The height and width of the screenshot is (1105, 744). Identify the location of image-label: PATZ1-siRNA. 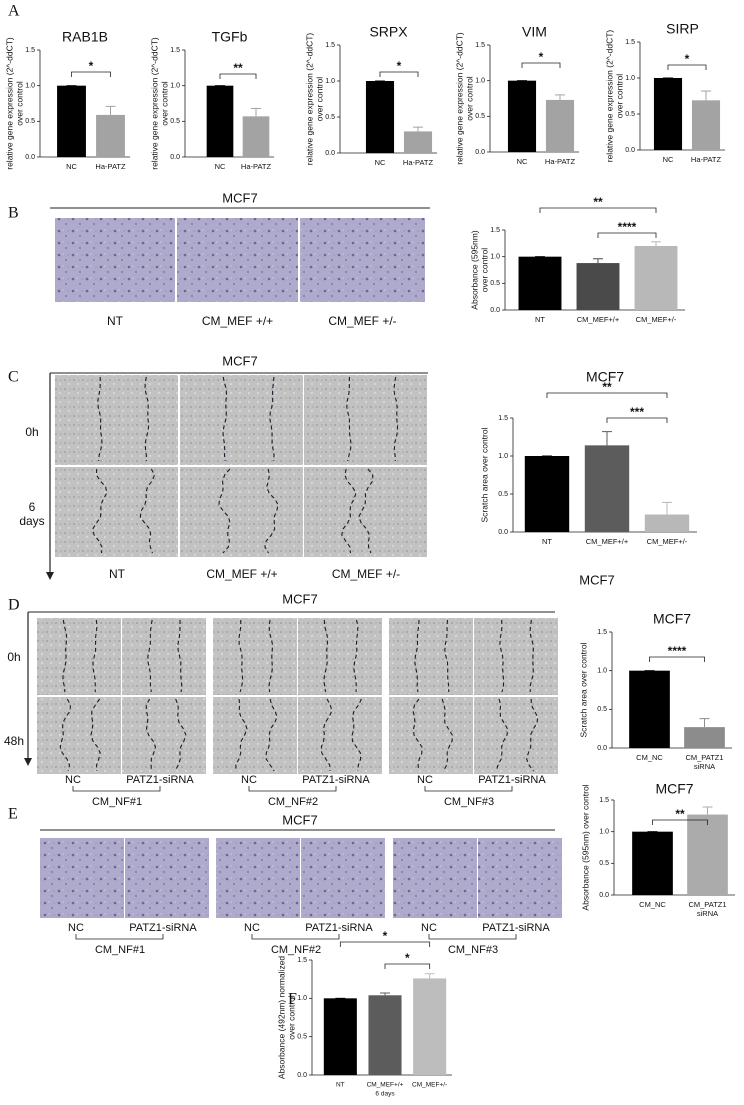
(163, 928).